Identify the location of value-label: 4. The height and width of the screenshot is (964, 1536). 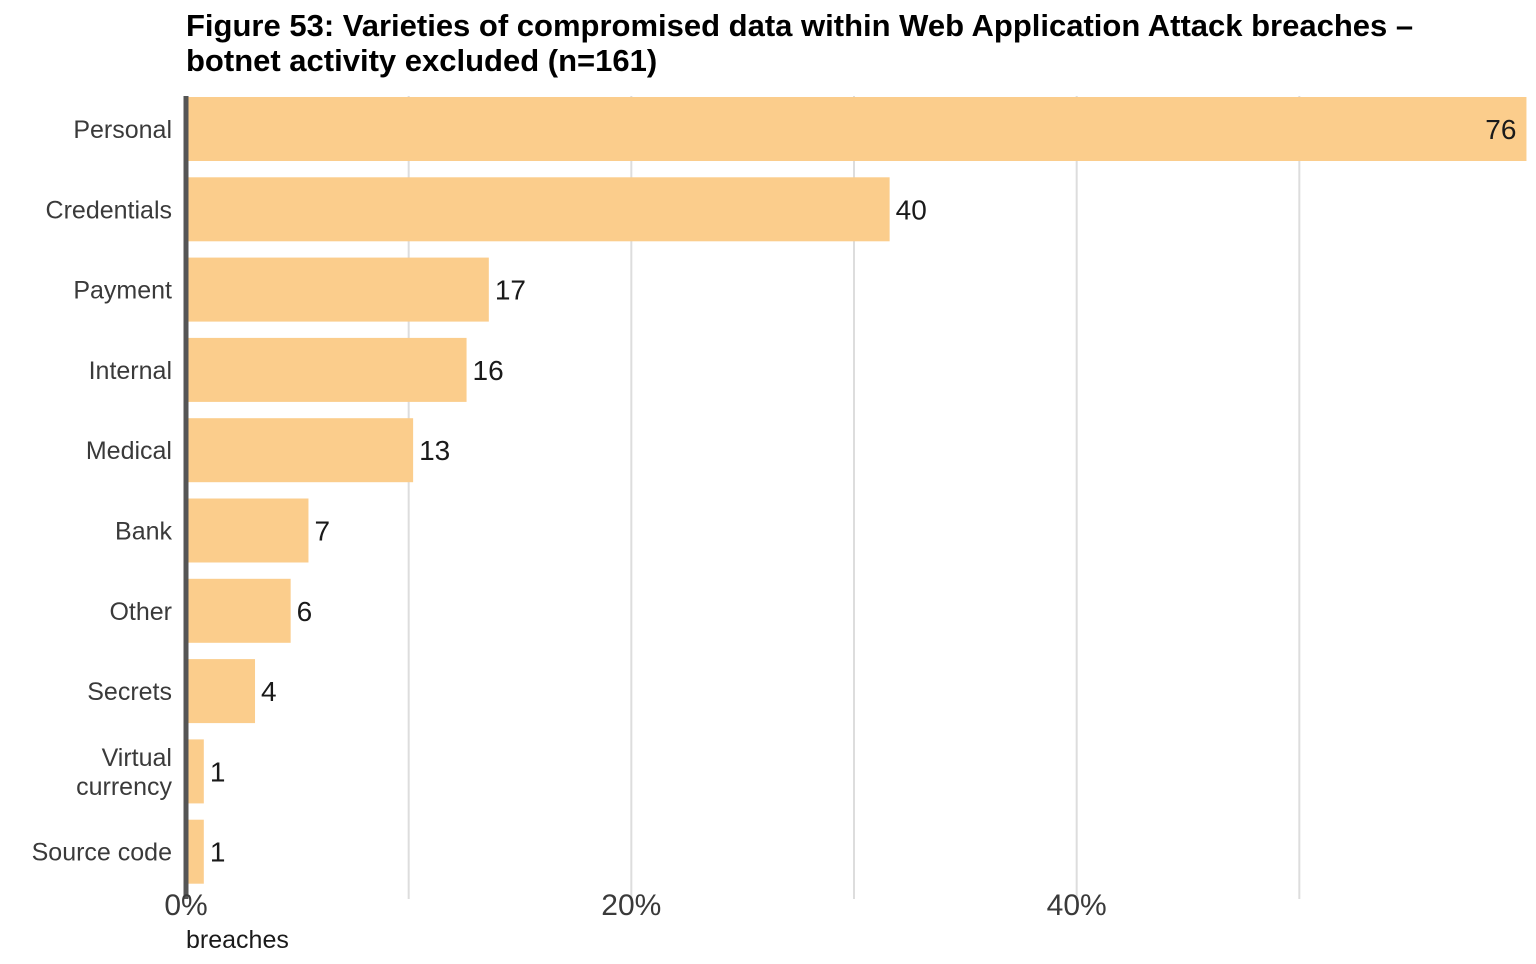
(269, 691).